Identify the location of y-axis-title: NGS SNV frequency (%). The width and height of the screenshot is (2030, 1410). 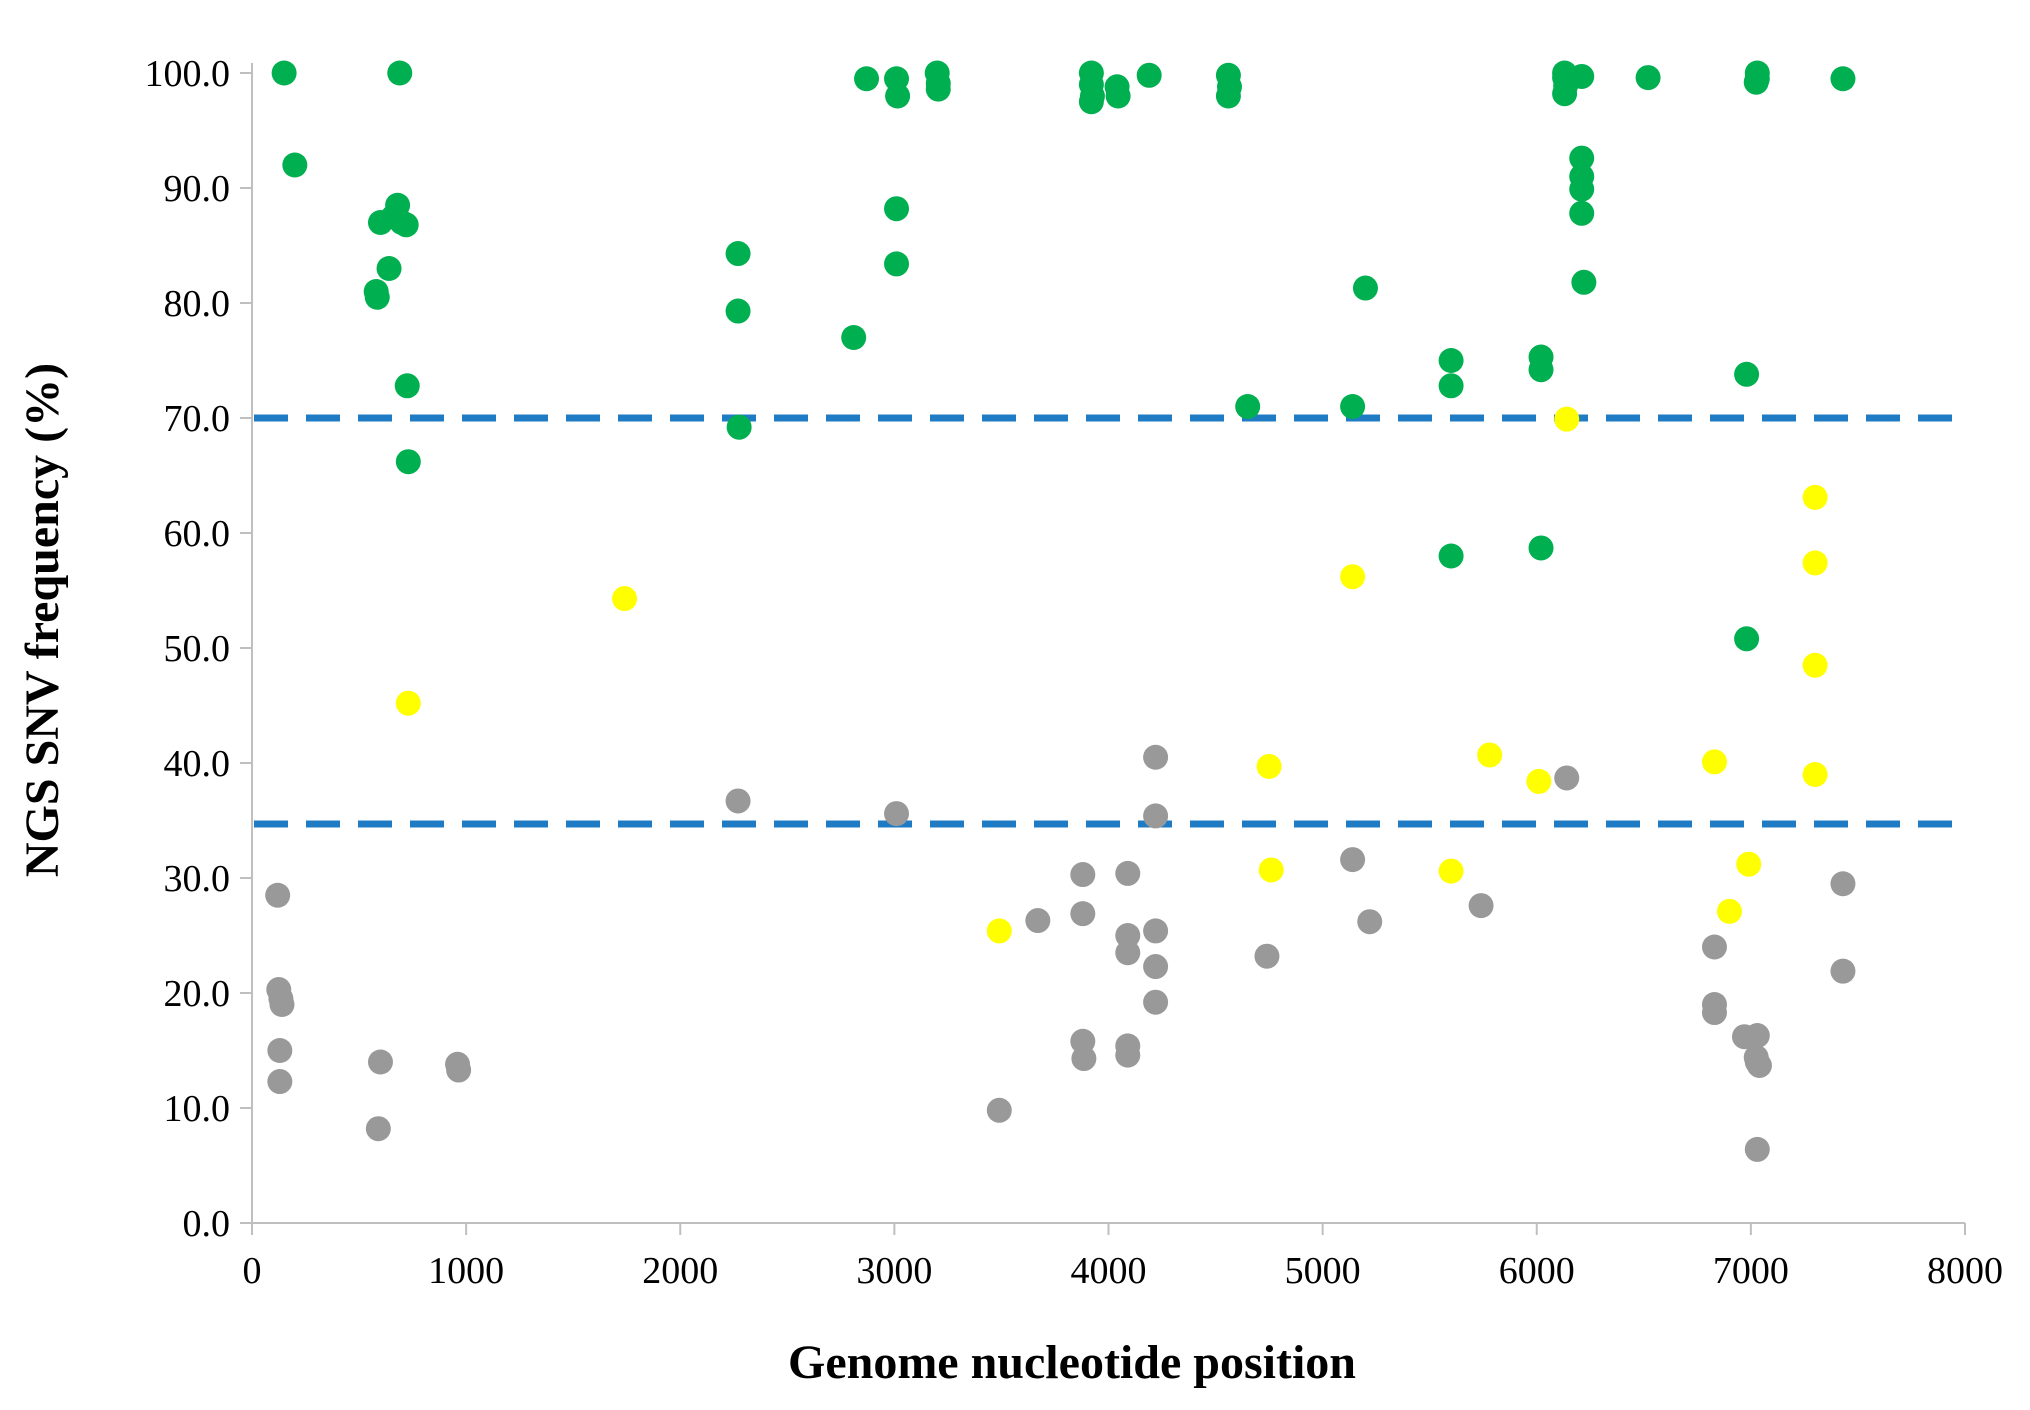
(42, 620).